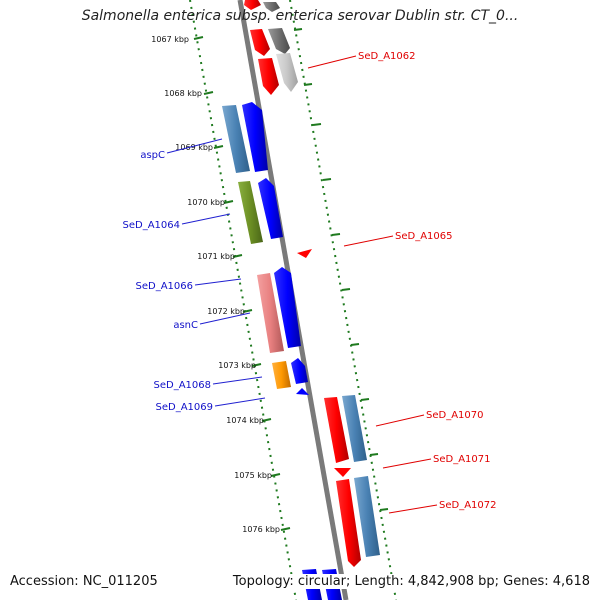 The width and height of the screenshot is (600, 600). Describe the element at coordinates (261, 529) in the screenshot. I see `tick-label: 1076 kbp` at that location.